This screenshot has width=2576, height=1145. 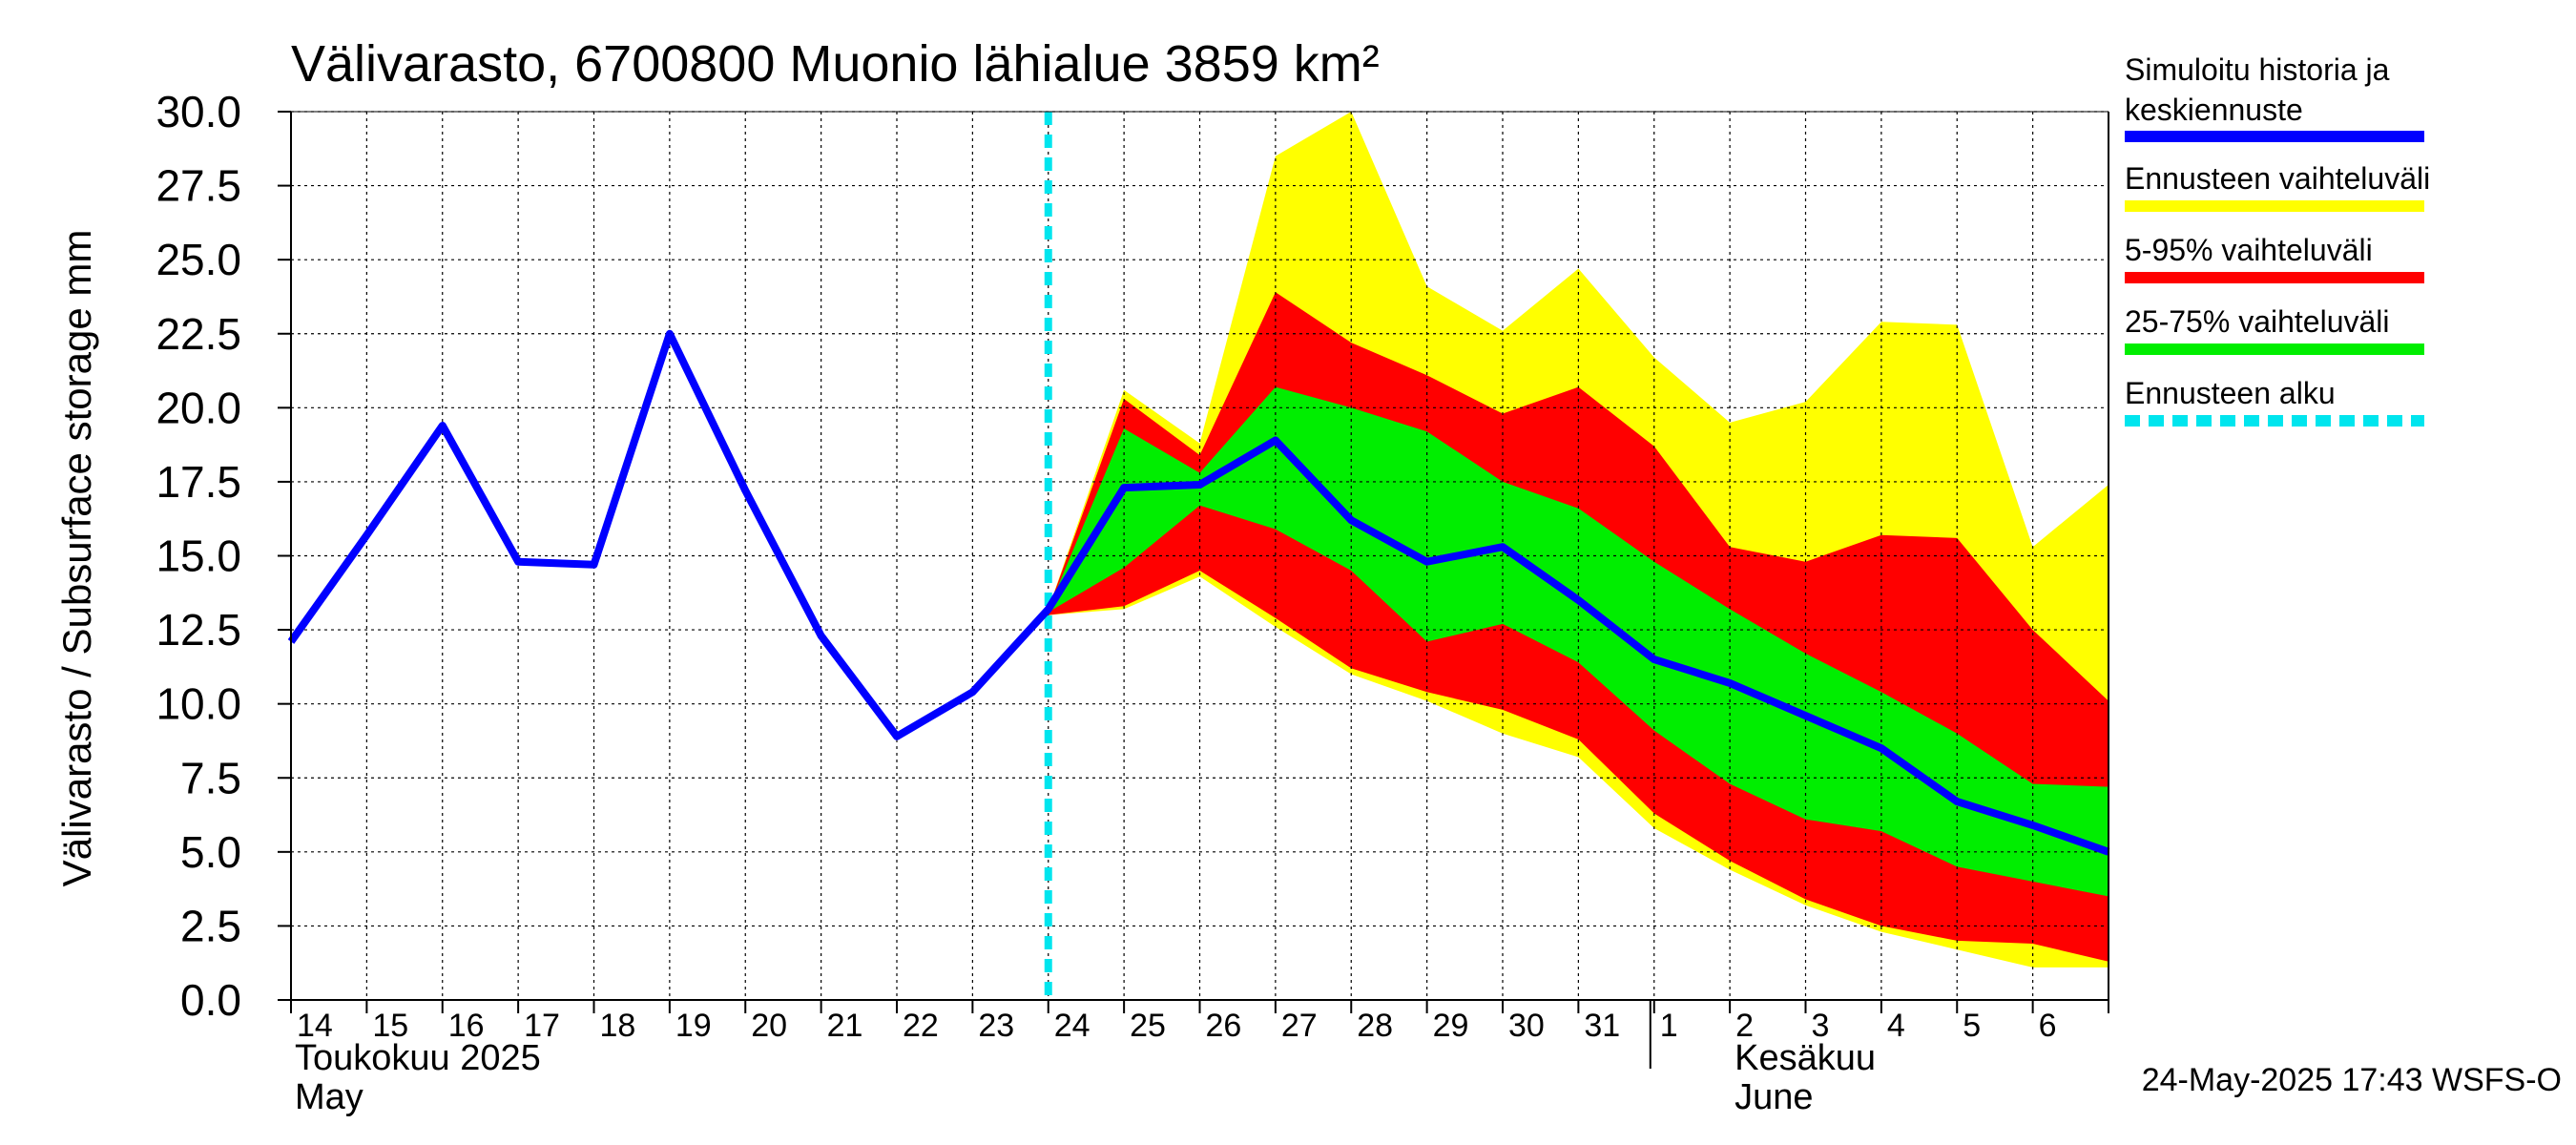 What do you see at coordinates (769, 1026) in the screenshot?
I see `x-tick-label: 20` at bounding box center [769, 1026].